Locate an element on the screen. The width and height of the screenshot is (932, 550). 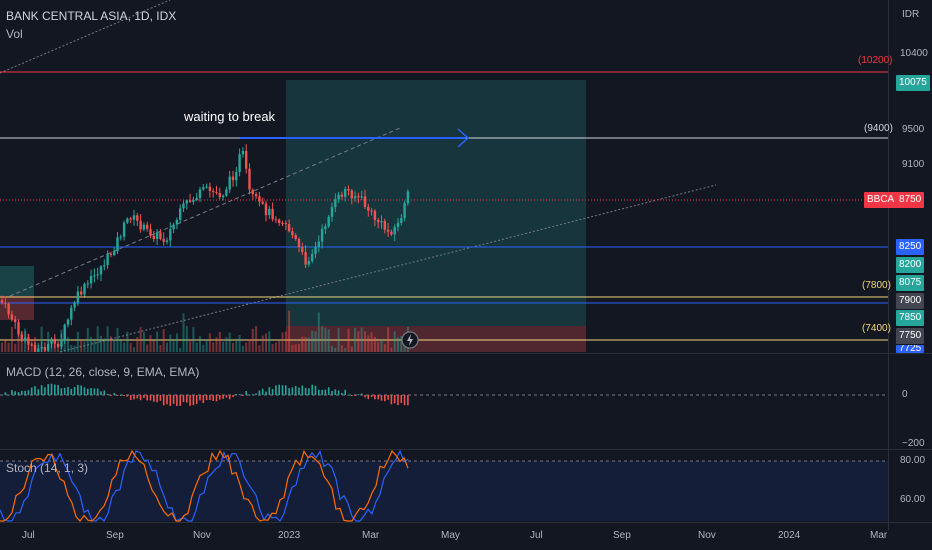
stoch-band is located at coordinates (444, 491).